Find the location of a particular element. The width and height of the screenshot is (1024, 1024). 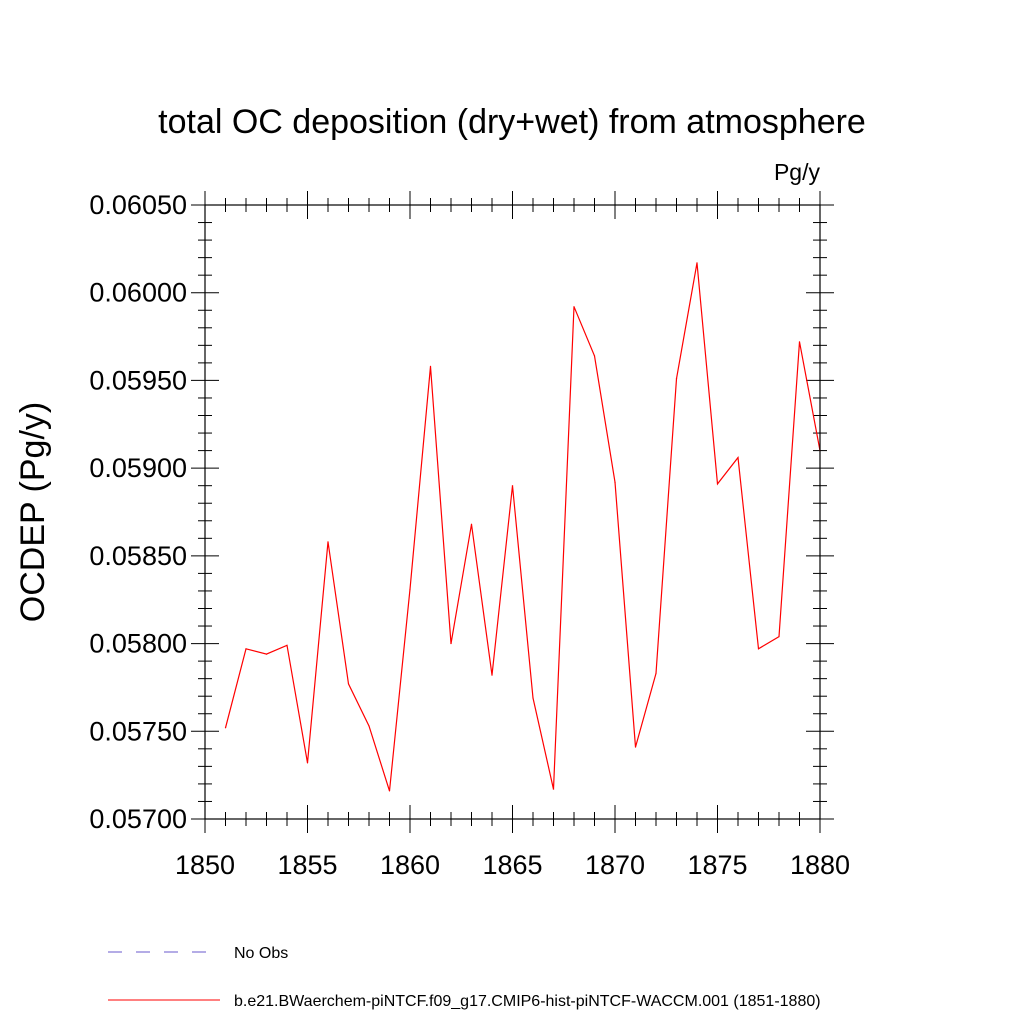

x-tick-label: 1855 is located at coordinates (307, 865).